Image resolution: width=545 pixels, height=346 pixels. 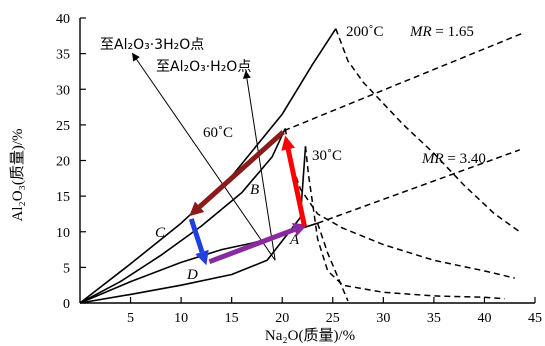 I want to click on x-tick-label: 10, so click(x=181, y=318).